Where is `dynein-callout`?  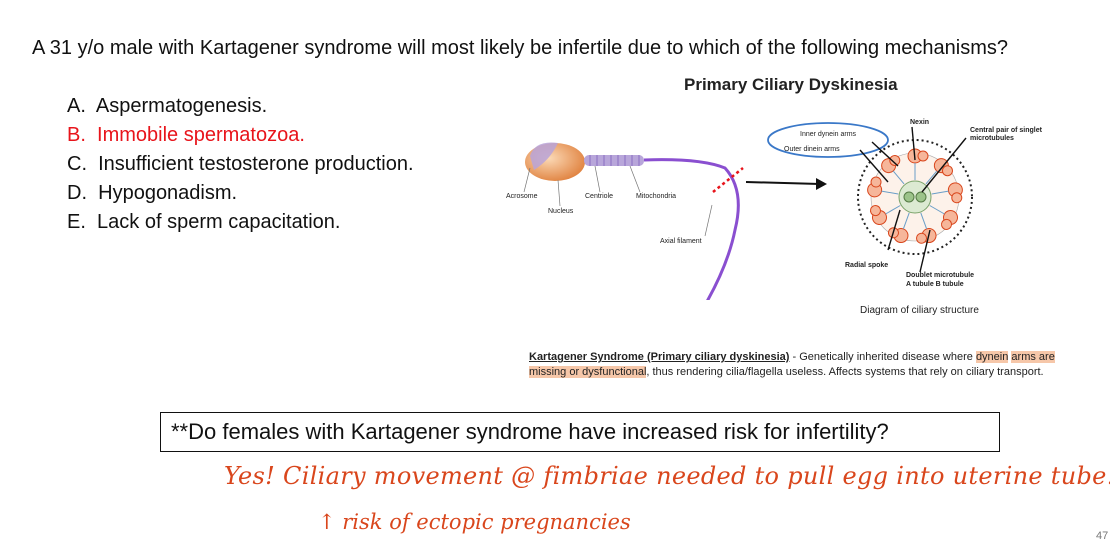 dynein-callout is located at coordinates (828, 140).